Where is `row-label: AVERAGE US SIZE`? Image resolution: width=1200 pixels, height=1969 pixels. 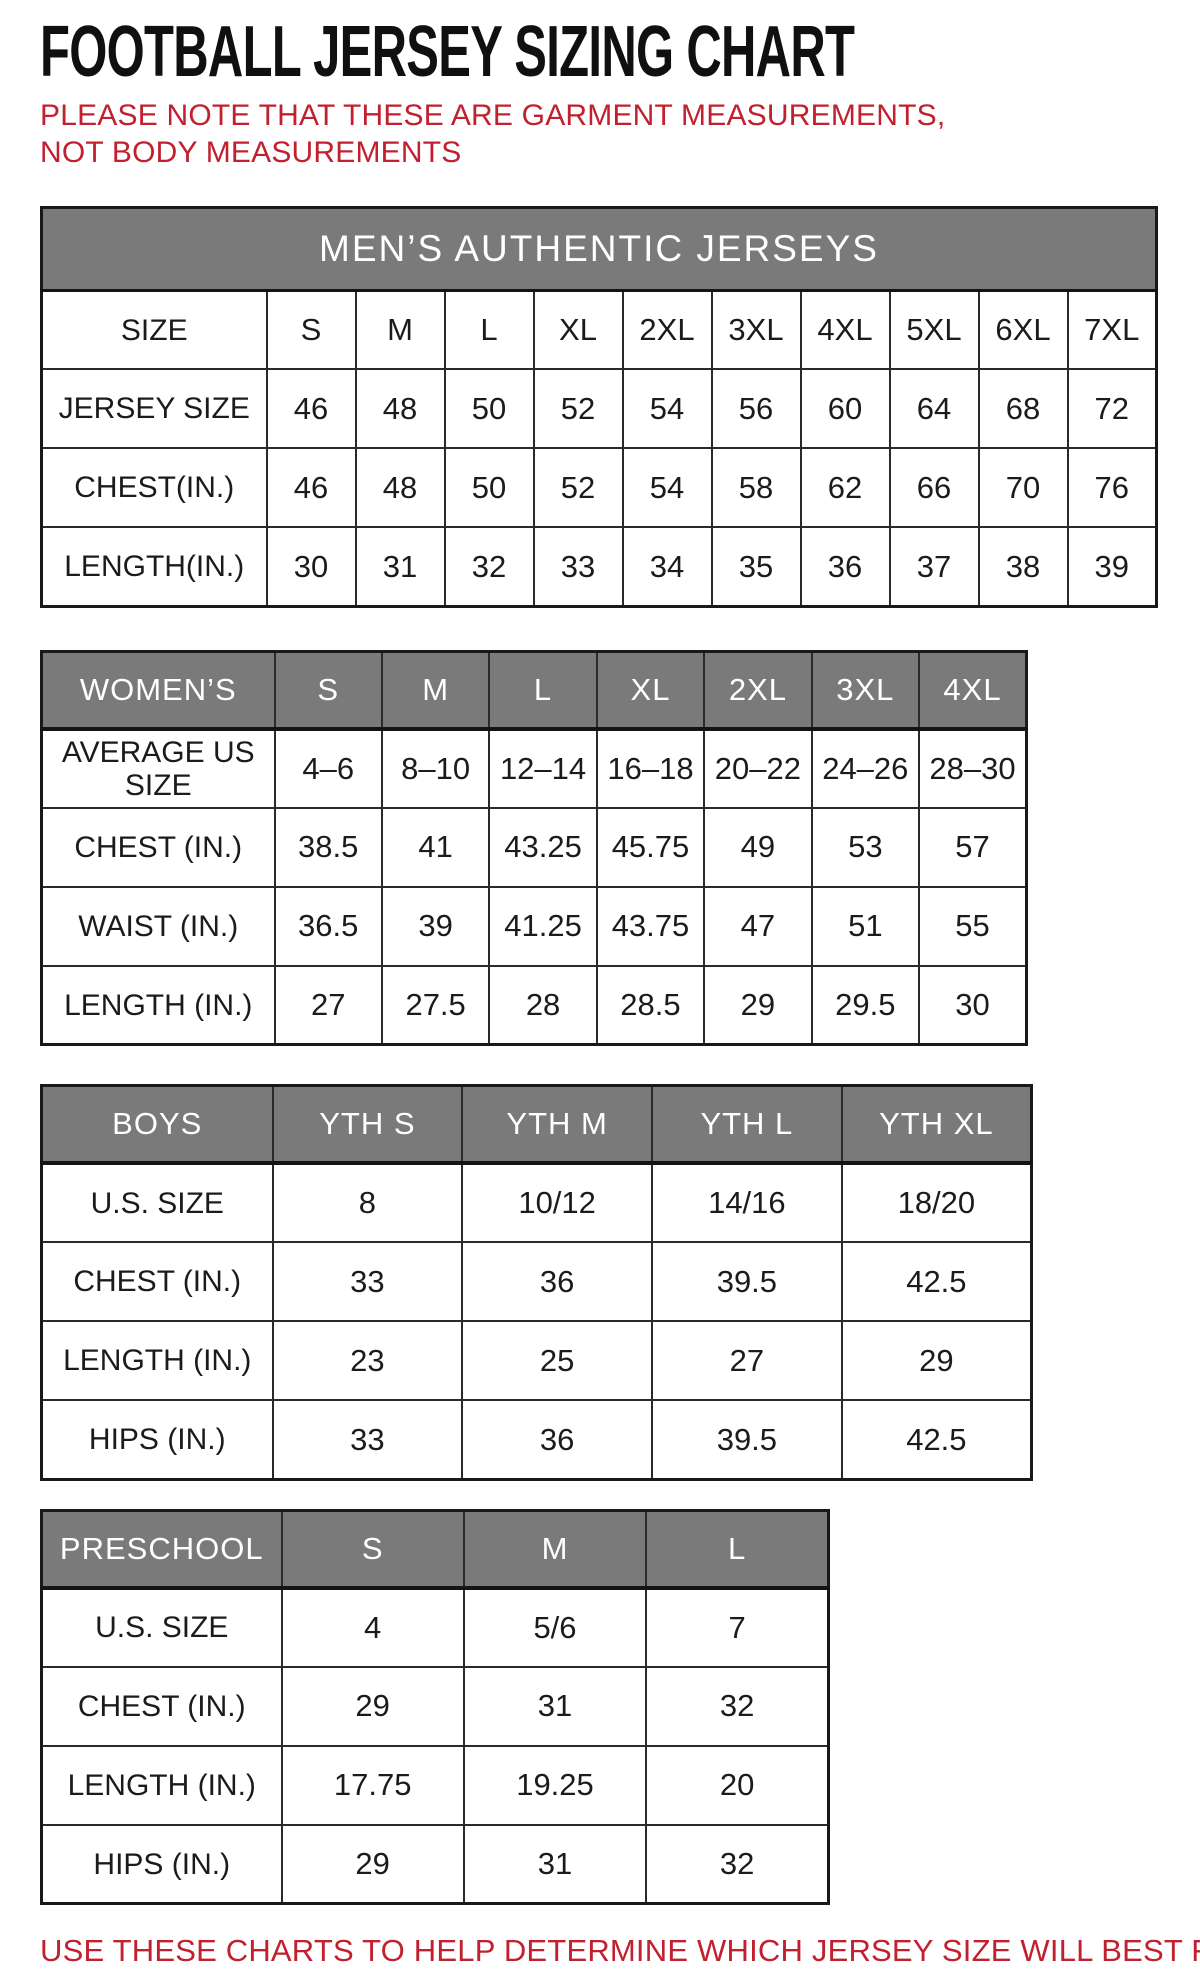 row-label: AVERAGE US SIZE is located at coordinates (158, 768).